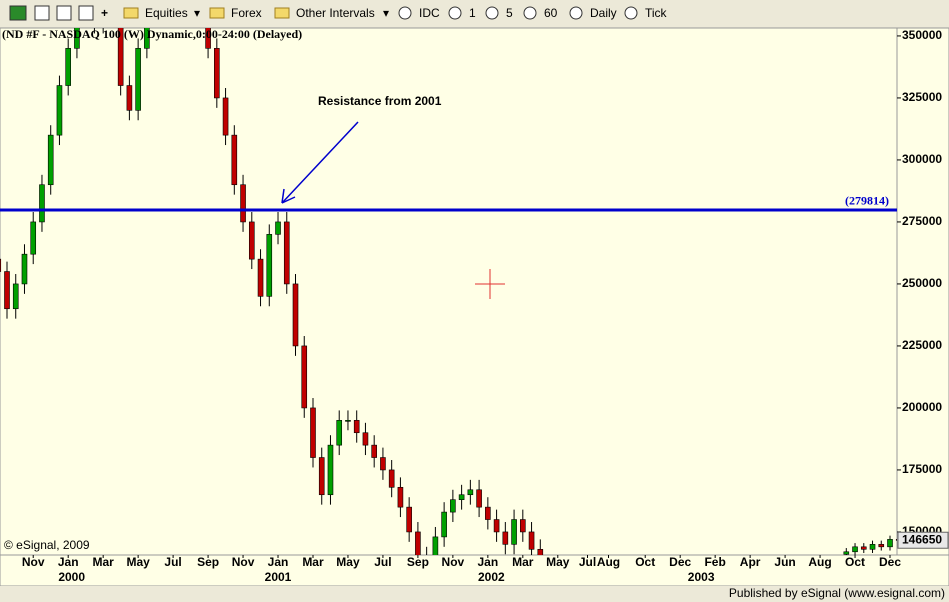 The height and width of the screenshot is (602, 949). Describe the element at coordinates (867, 201) in the screenshot. I see `resistance-label: (279814)` at that location.